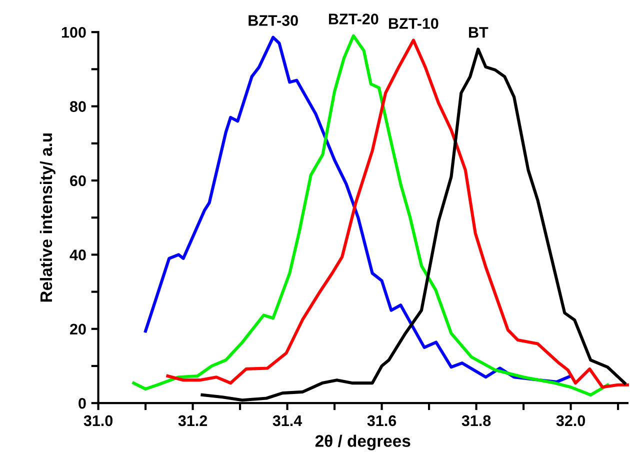  I want to click on series-label: BZT-20, so click(353, 19).